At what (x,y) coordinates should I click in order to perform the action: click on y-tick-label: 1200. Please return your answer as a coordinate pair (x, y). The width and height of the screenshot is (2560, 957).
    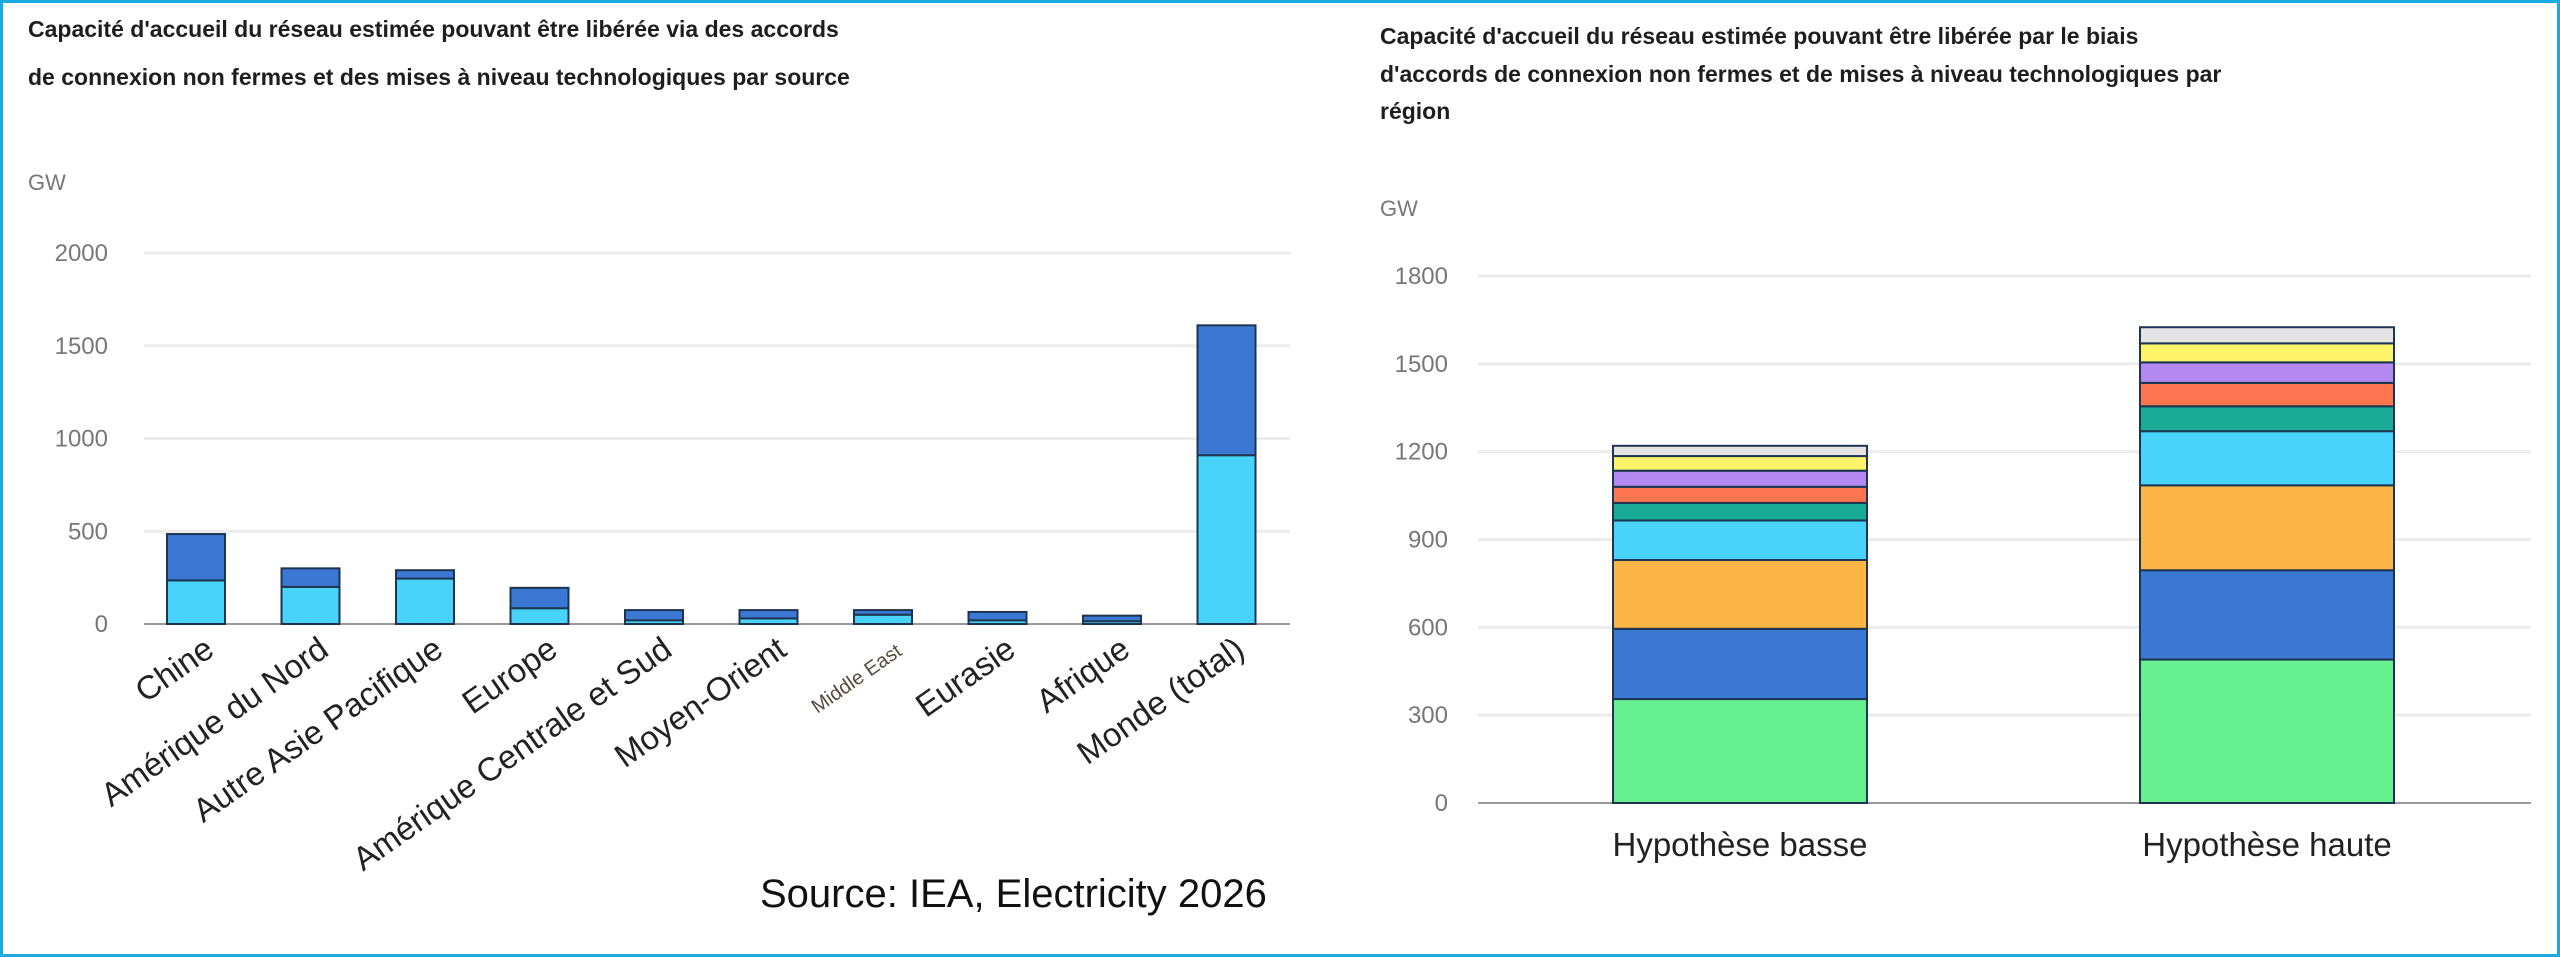
    Looking at the image, I should click on (1421, 452).